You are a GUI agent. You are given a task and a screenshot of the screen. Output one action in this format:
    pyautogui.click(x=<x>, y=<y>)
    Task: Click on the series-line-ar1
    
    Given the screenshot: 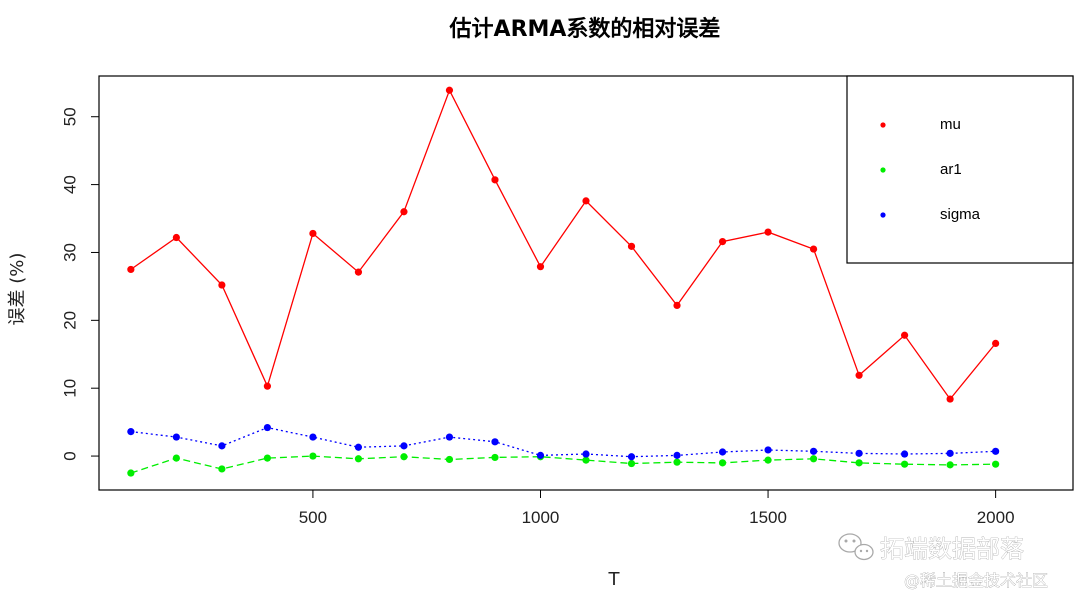 What is the action you would take?
    pyautogui.click(x=563, y=464)
    